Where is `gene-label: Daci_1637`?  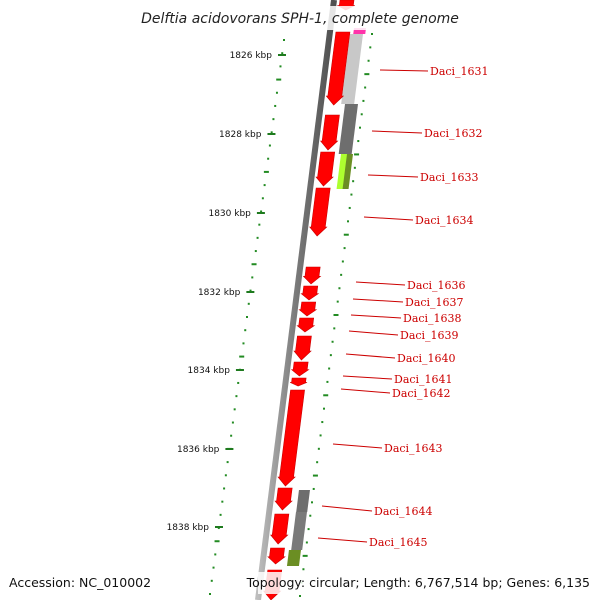
gene-label: Daci_1637 is located at coordinates (434, 302).